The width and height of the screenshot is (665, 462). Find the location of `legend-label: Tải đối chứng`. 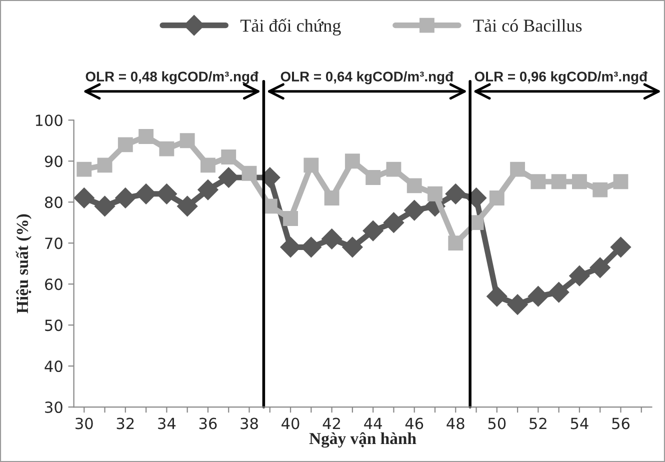

legend-label: Tải đối chứng is located at coordinates (290, 27).